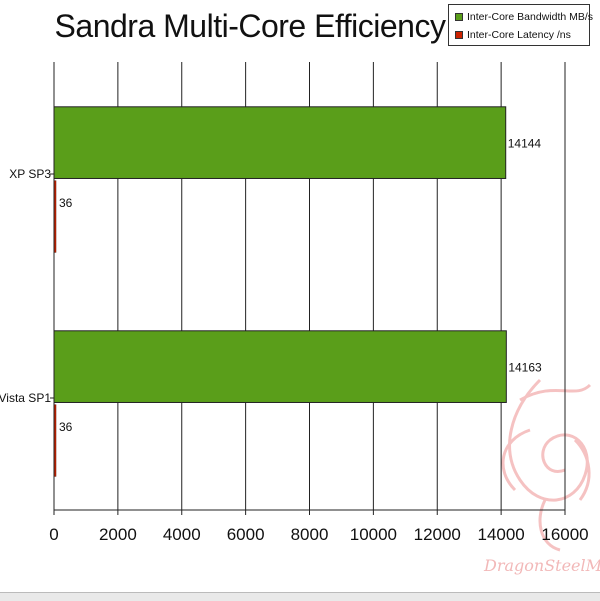 The image size is (600, 601). Describe the element at coordinates (182, 534) in the screenshot. I see `x-tick-label: 4000` at that location.